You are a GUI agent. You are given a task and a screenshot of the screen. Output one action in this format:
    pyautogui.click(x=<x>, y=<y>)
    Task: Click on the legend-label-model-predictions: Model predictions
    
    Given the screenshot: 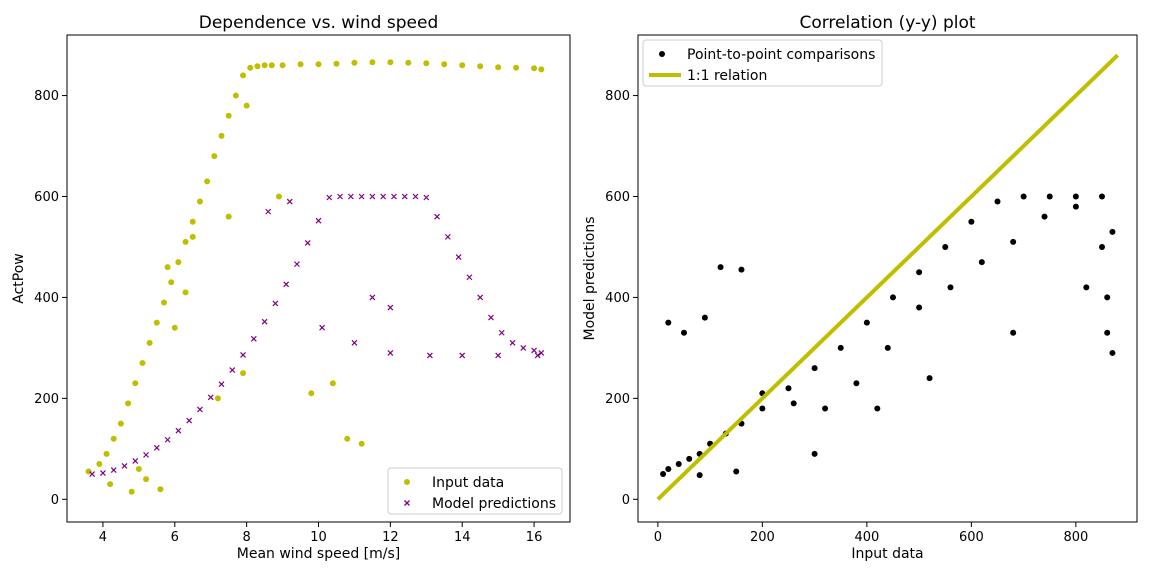 What is the action you would take?
    pyautogui.click(x=494, y=504)
    